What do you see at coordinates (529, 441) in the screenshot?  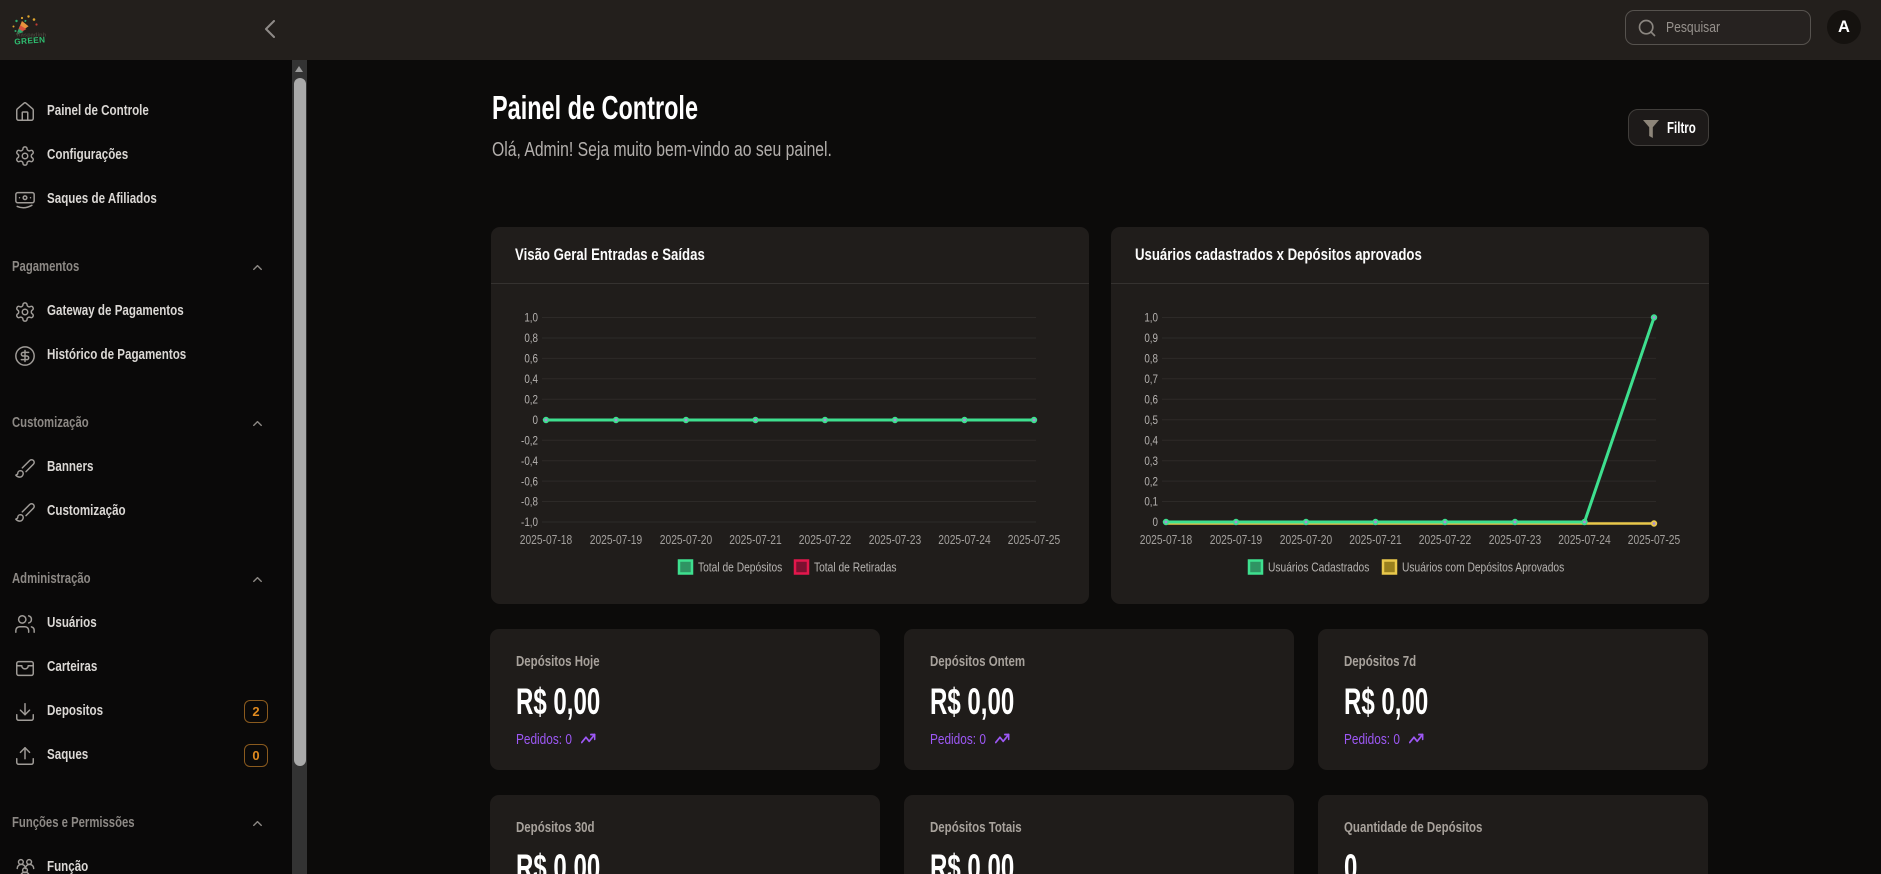 I see `svg-text: -0,2` at bounding box center [529, 441].